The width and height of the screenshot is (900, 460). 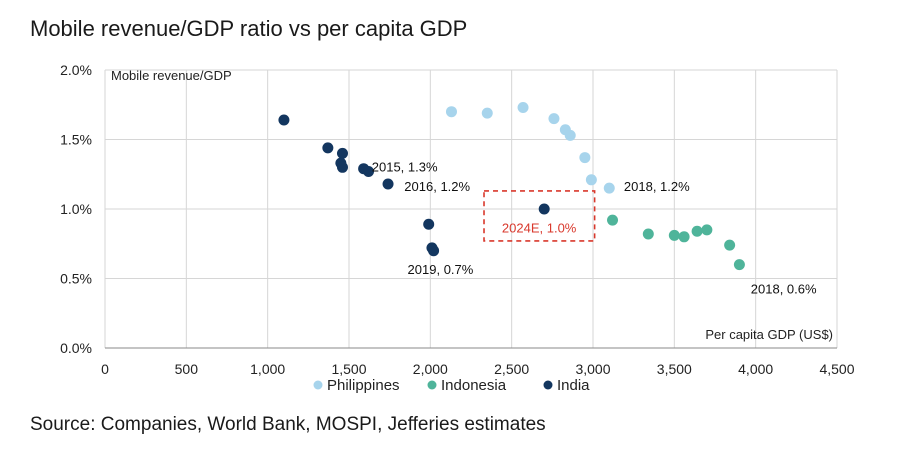 I want to click on annotation-label: 2016, 1.2%, so click(x=437, y=186).